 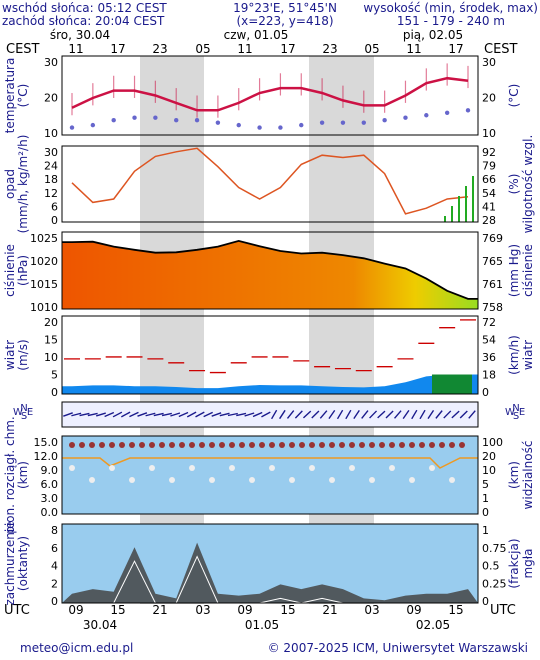 What do you see at coordinates (51, 152) in the screenshot?
I see `y-tick-left: 30` at bounding box center [51, 152].